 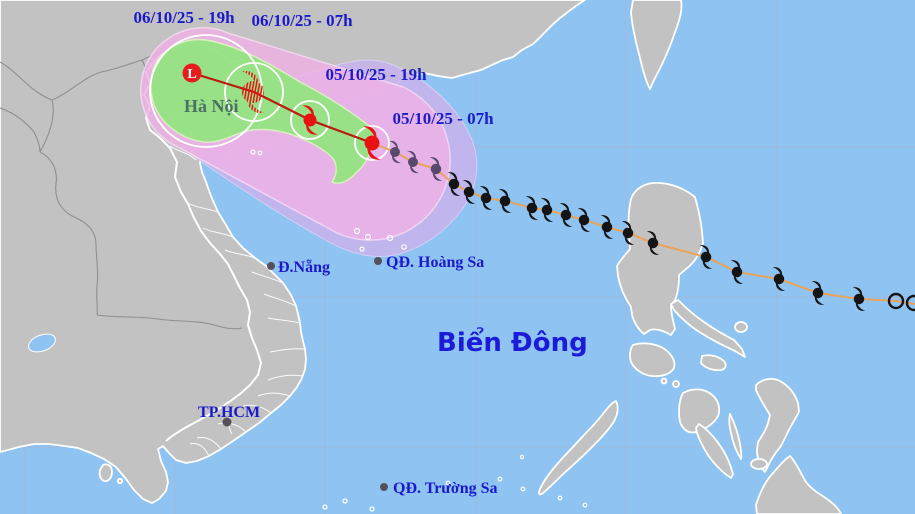 What do you see at coordinates (227, 422) in the screenshot?
I see `hcmc-dot` at bounding box center [227, 422].